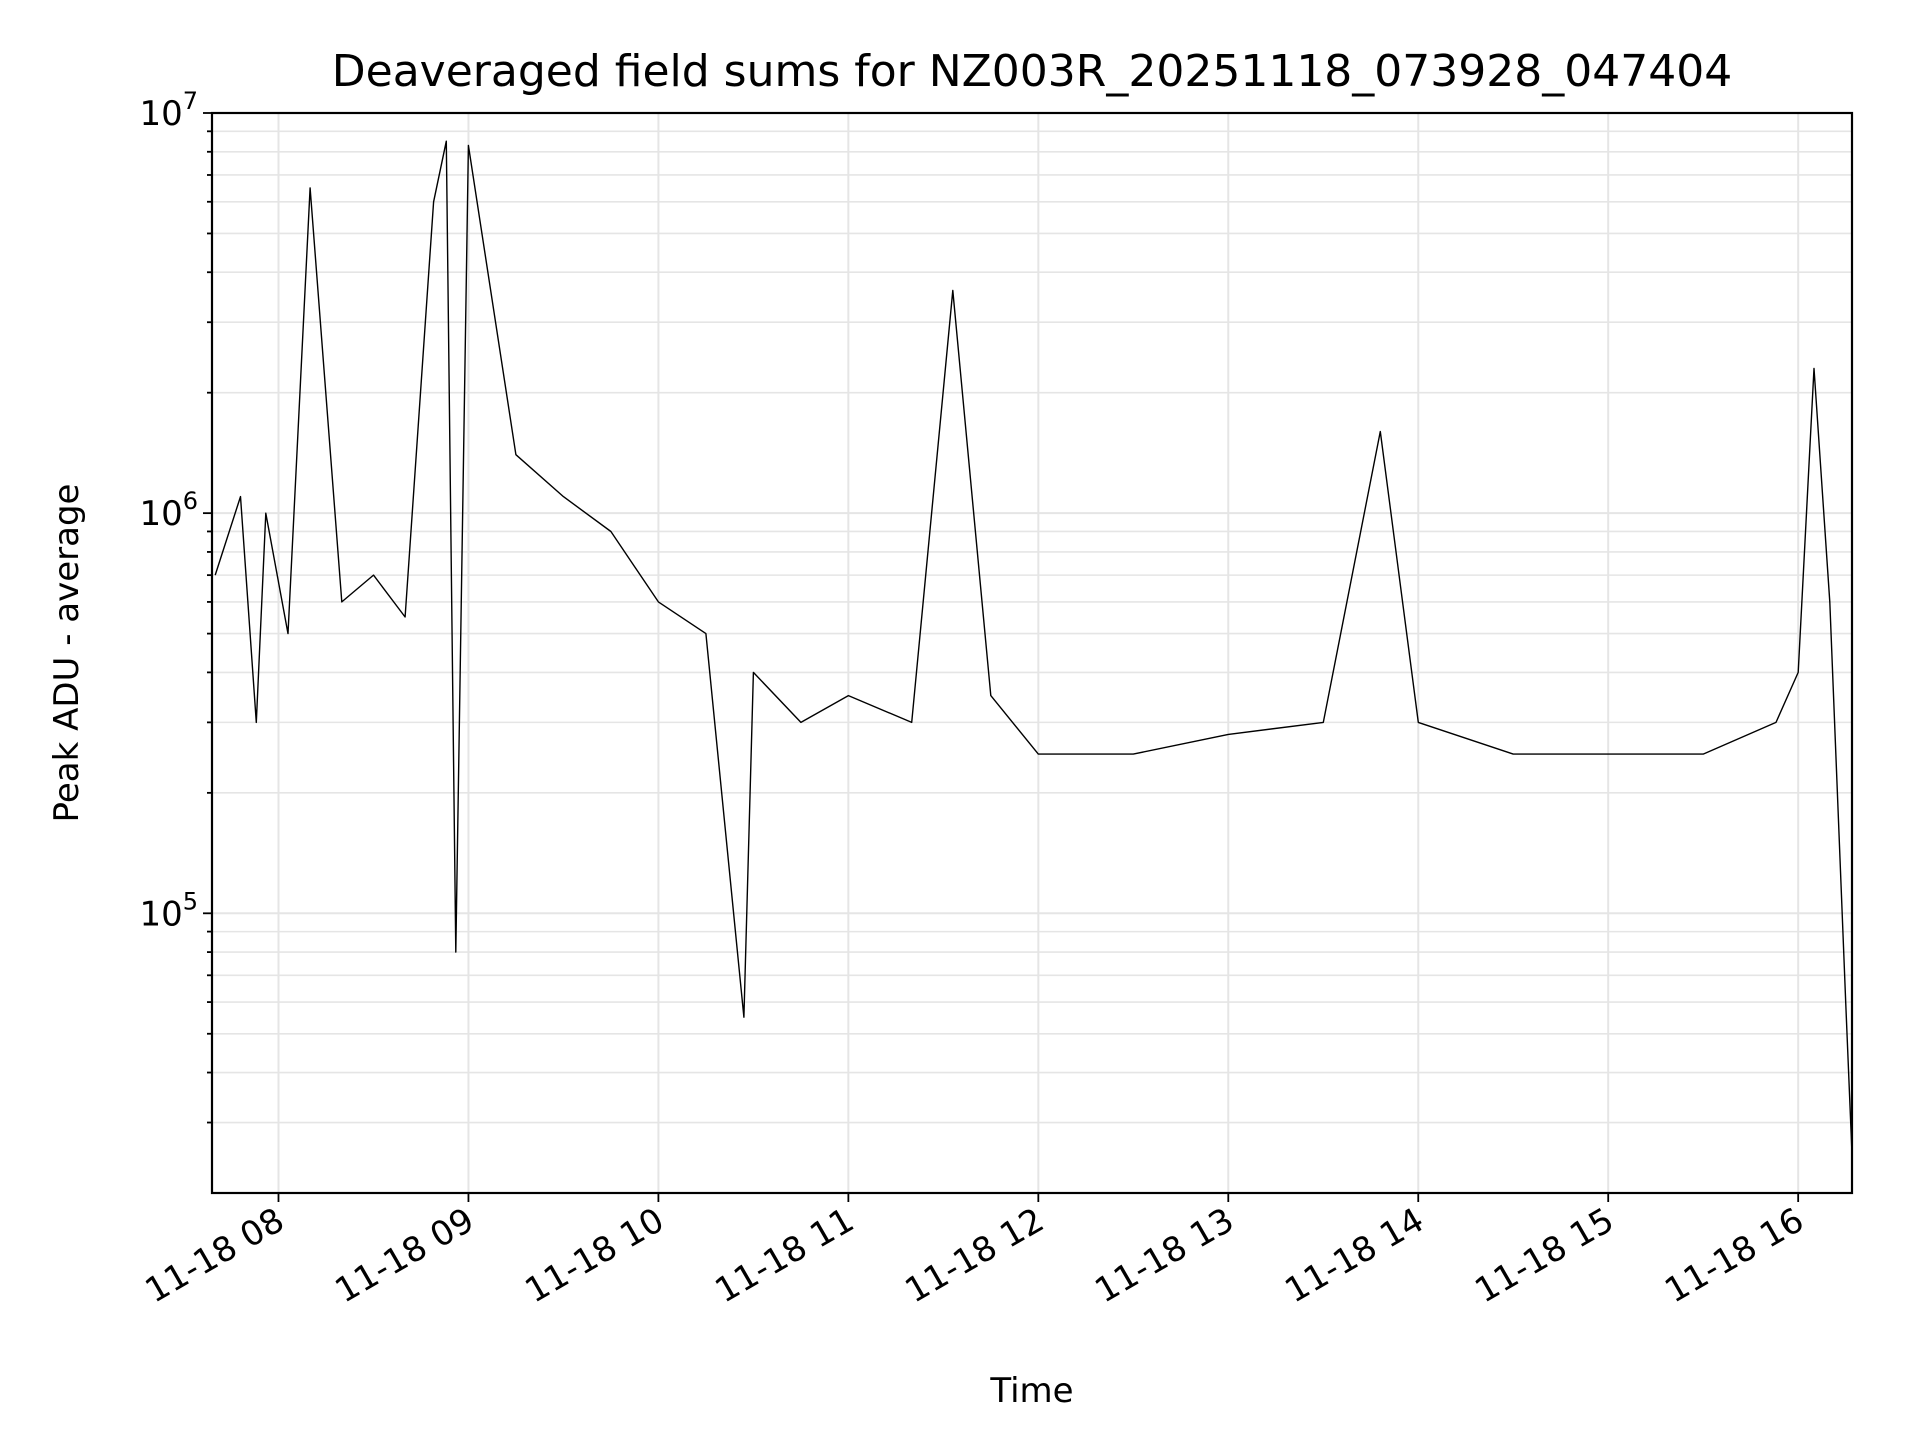 This screenshot has height=1440, width=1920. Describe the element at coordinates (67, 653) in the screenshot. I see `y-axis-label: Peak ADU - average` at that location.